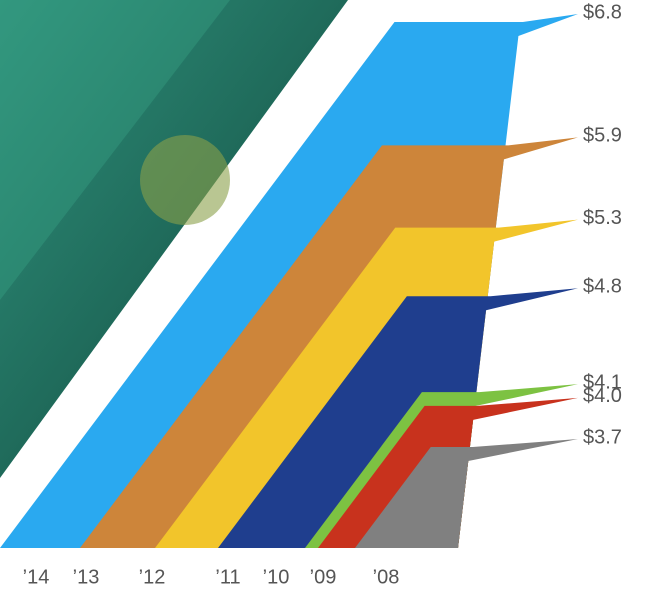  I want to click on value-label: $4.0, so click(602, 396).